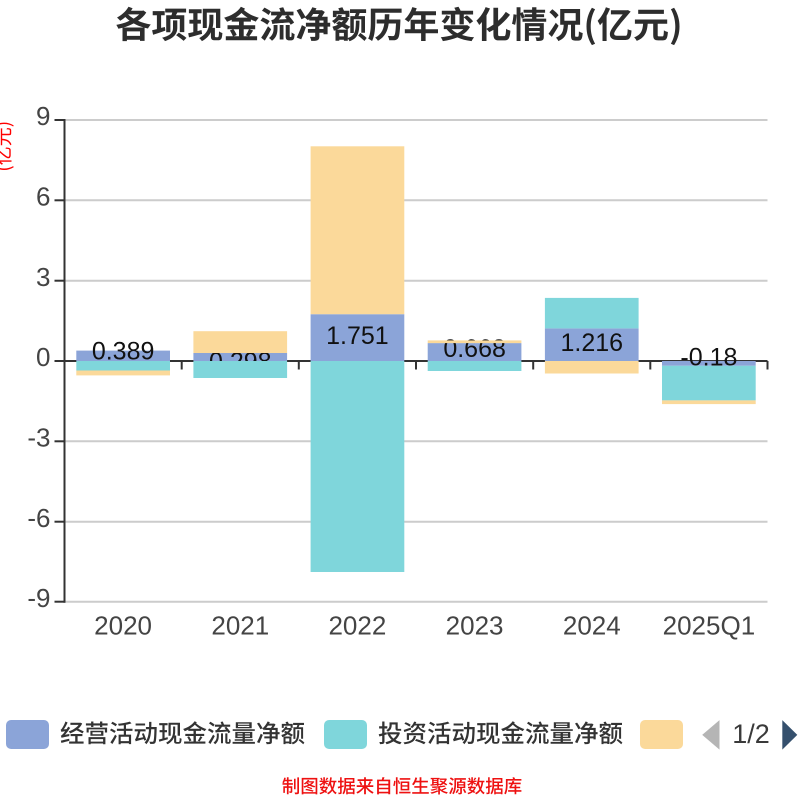  What do you see at coordinates (123, 626) in the screenshot?
I see `svg-text: 2020` at bounding box center [123, 626].